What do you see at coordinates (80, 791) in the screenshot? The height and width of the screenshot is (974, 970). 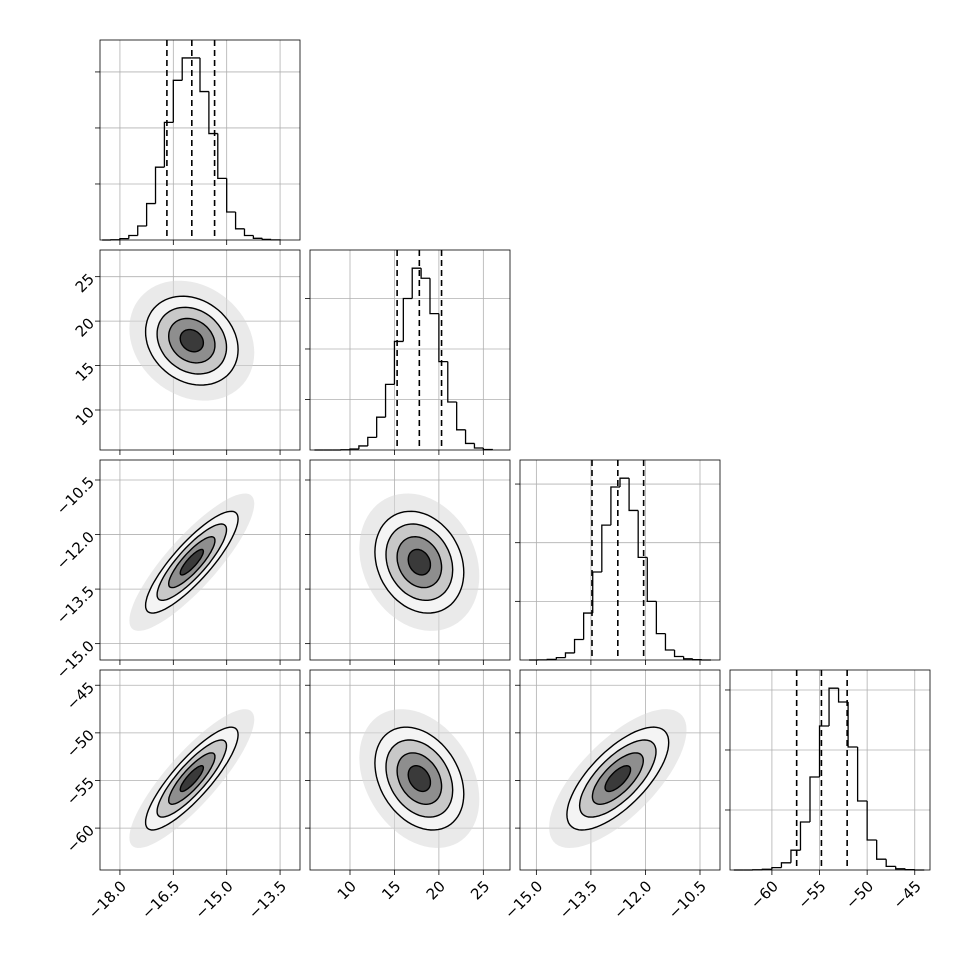 I see `y-tick-label: −55` at bounding box center [80, 791].